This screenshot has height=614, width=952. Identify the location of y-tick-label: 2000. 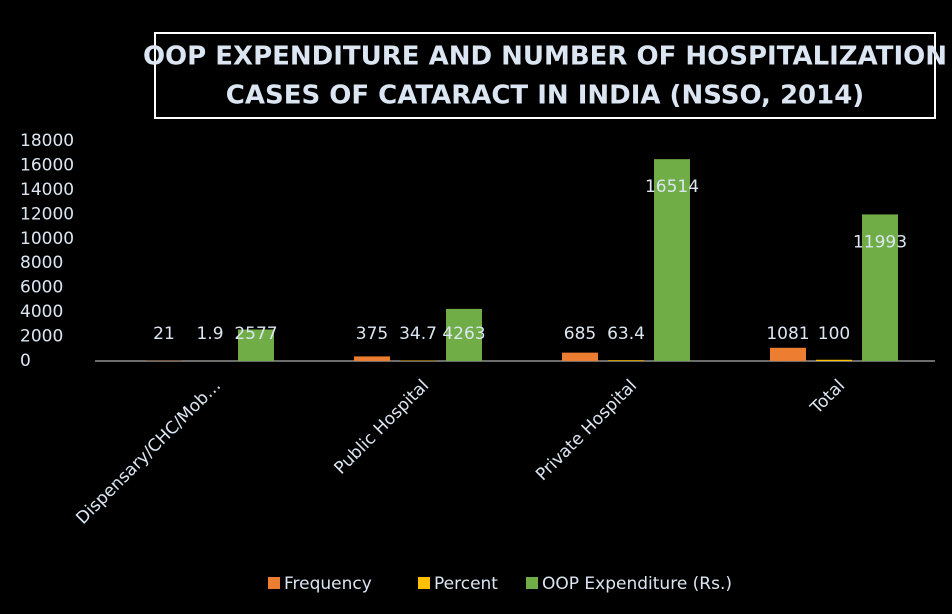
(41, 337).